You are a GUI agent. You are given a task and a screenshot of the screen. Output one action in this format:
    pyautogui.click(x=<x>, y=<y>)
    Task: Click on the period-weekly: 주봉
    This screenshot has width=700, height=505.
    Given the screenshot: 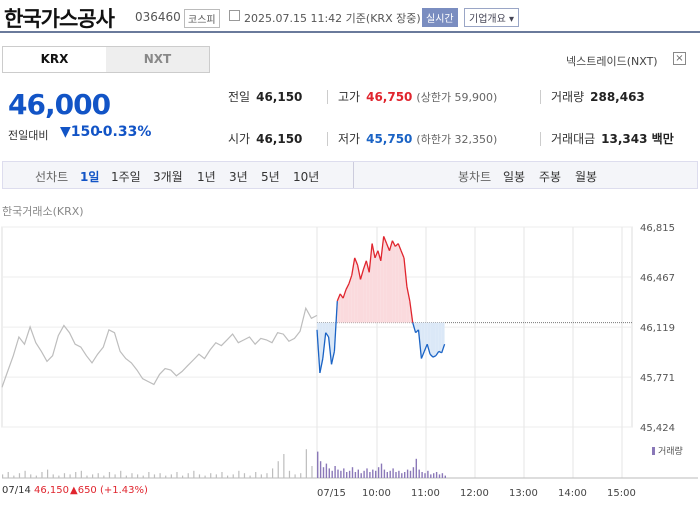 What is the action you would take?
    pyautogui.click(x=550, y=177)
    